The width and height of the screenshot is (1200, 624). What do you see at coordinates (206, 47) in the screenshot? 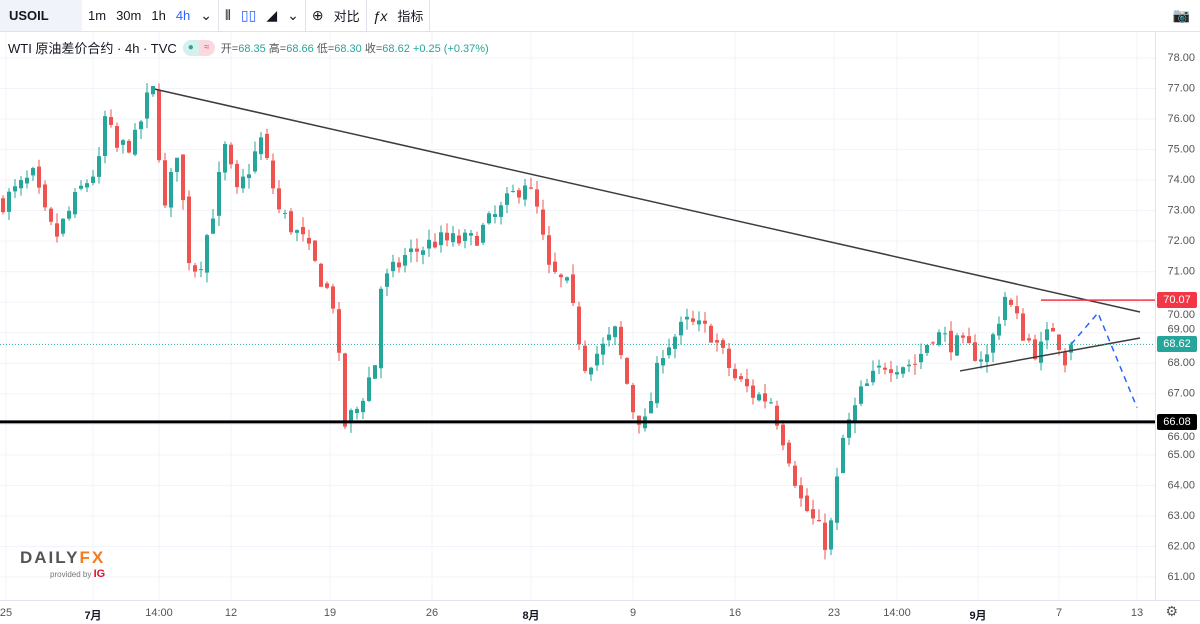
I see `delay-icon: ≈` at bounding box center [206, 47].